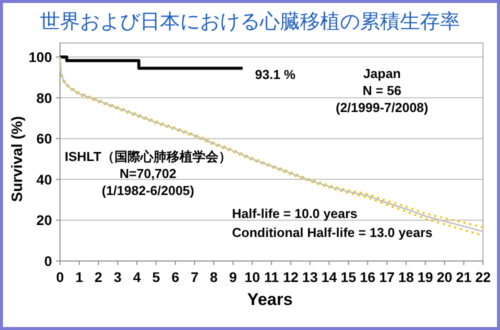  I want to click on x-tick-label: 14, so click(329, 277).